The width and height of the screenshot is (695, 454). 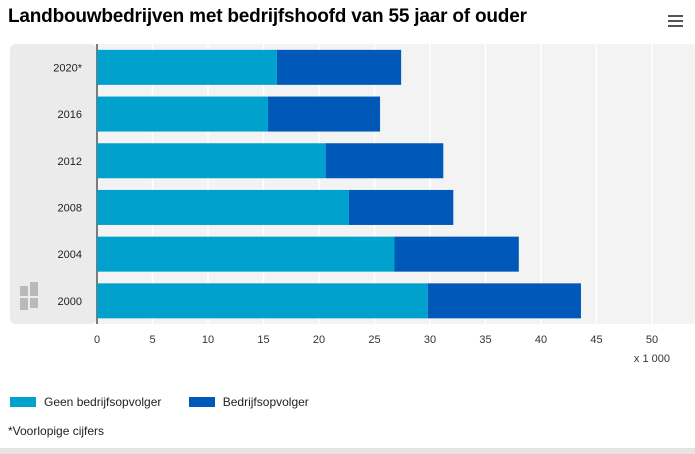 I want to click on category-label: 2016, so click(x=70, y=115).